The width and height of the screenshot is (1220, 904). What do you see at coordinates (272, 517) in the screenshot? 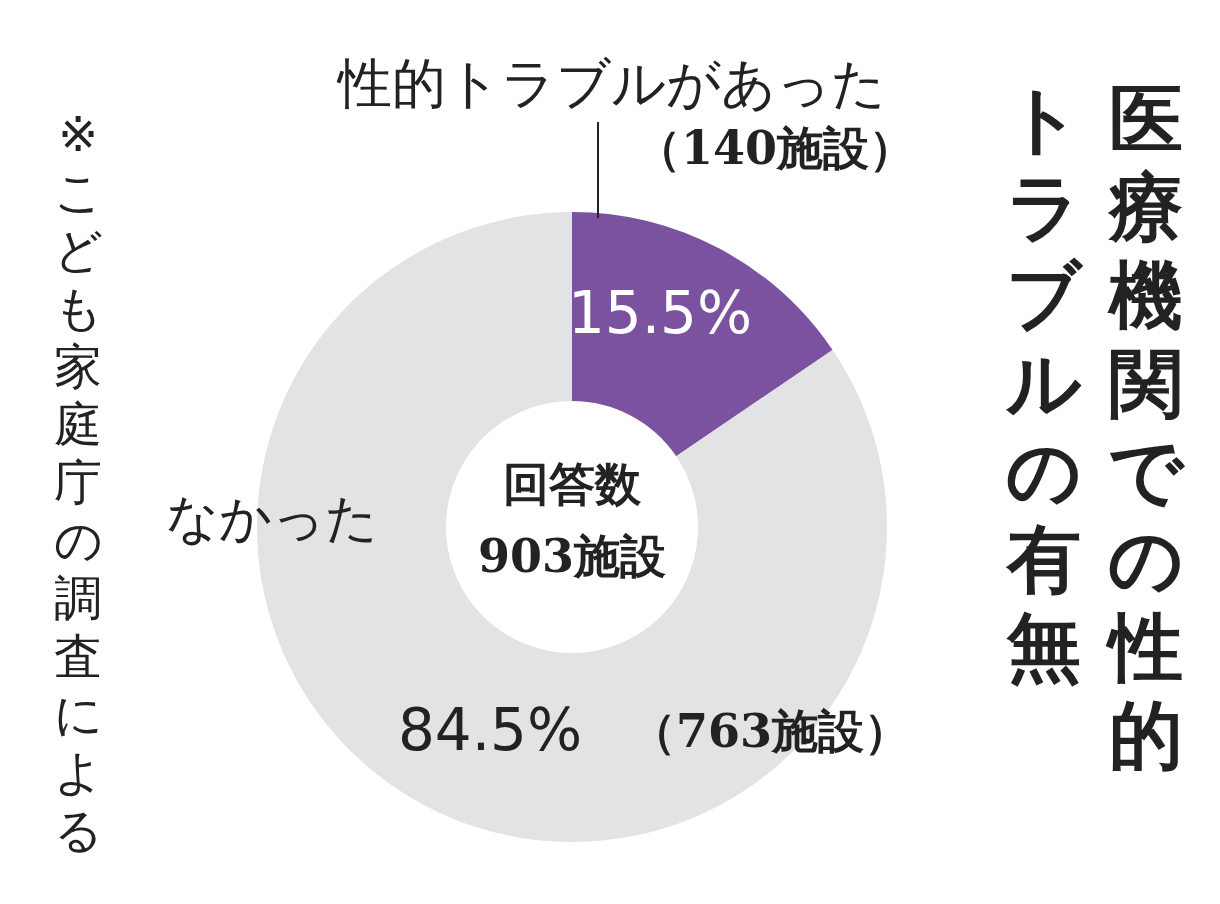
I see `slice-label: なかった` at bounding box center [272, 517].